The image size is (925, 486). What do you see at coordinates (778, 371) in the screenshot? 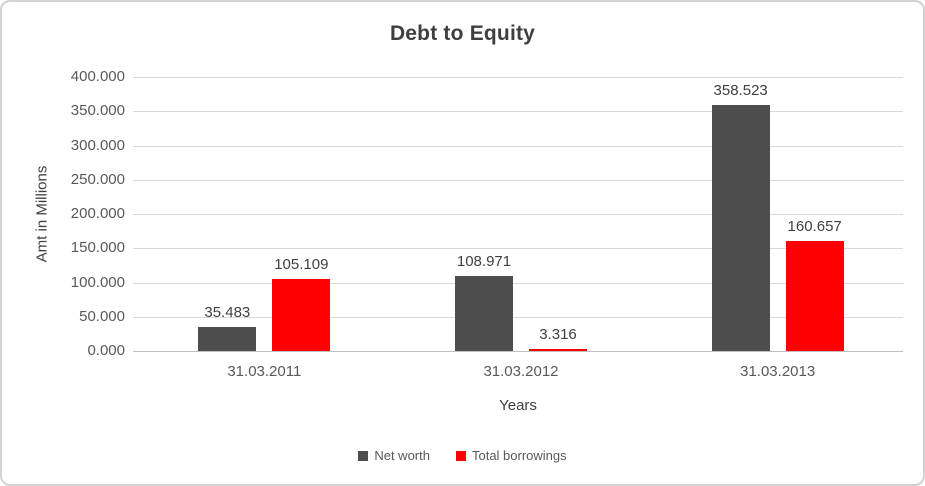
I see `x-category-label: 31.03.2013` at bounding box center [778, 371].